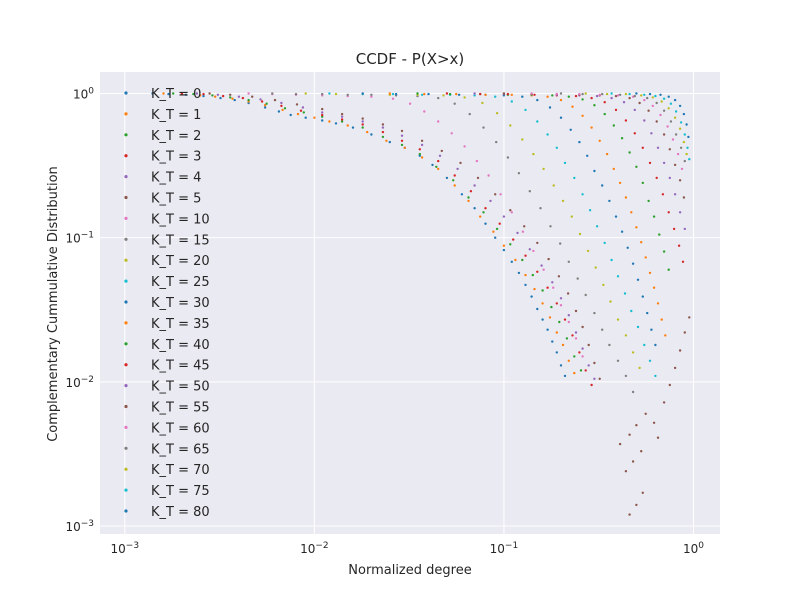 This screenshot has height=600, width=800. I want to click on x-axis-label: Normalized degree, so click(409, 570).